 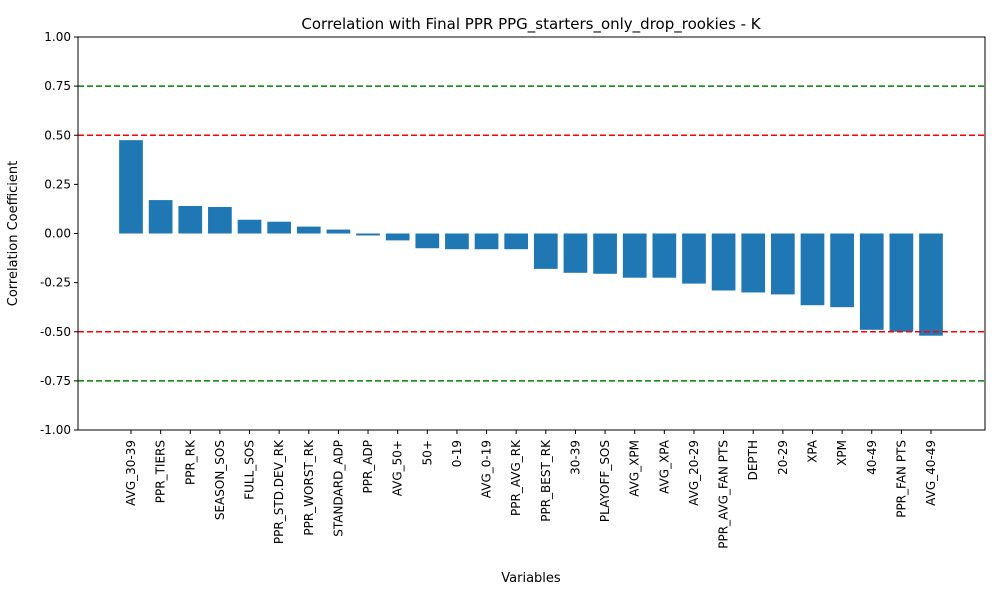 I want to click on x-tick-label-12: AVG_0-19, so click(x=487, y=469).